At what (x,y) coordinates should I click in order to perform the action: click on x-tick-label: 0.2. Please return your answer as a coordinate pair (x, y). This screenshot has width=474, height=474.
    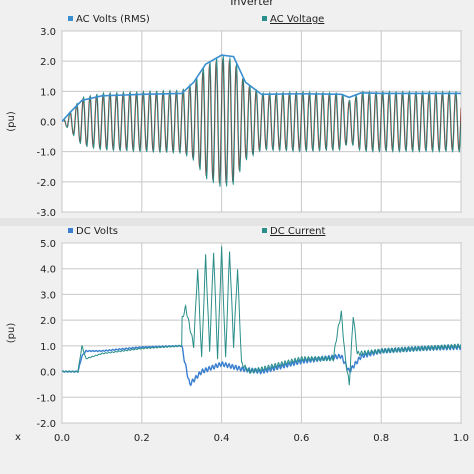
    Looking at the image, I should click on (142, 438).